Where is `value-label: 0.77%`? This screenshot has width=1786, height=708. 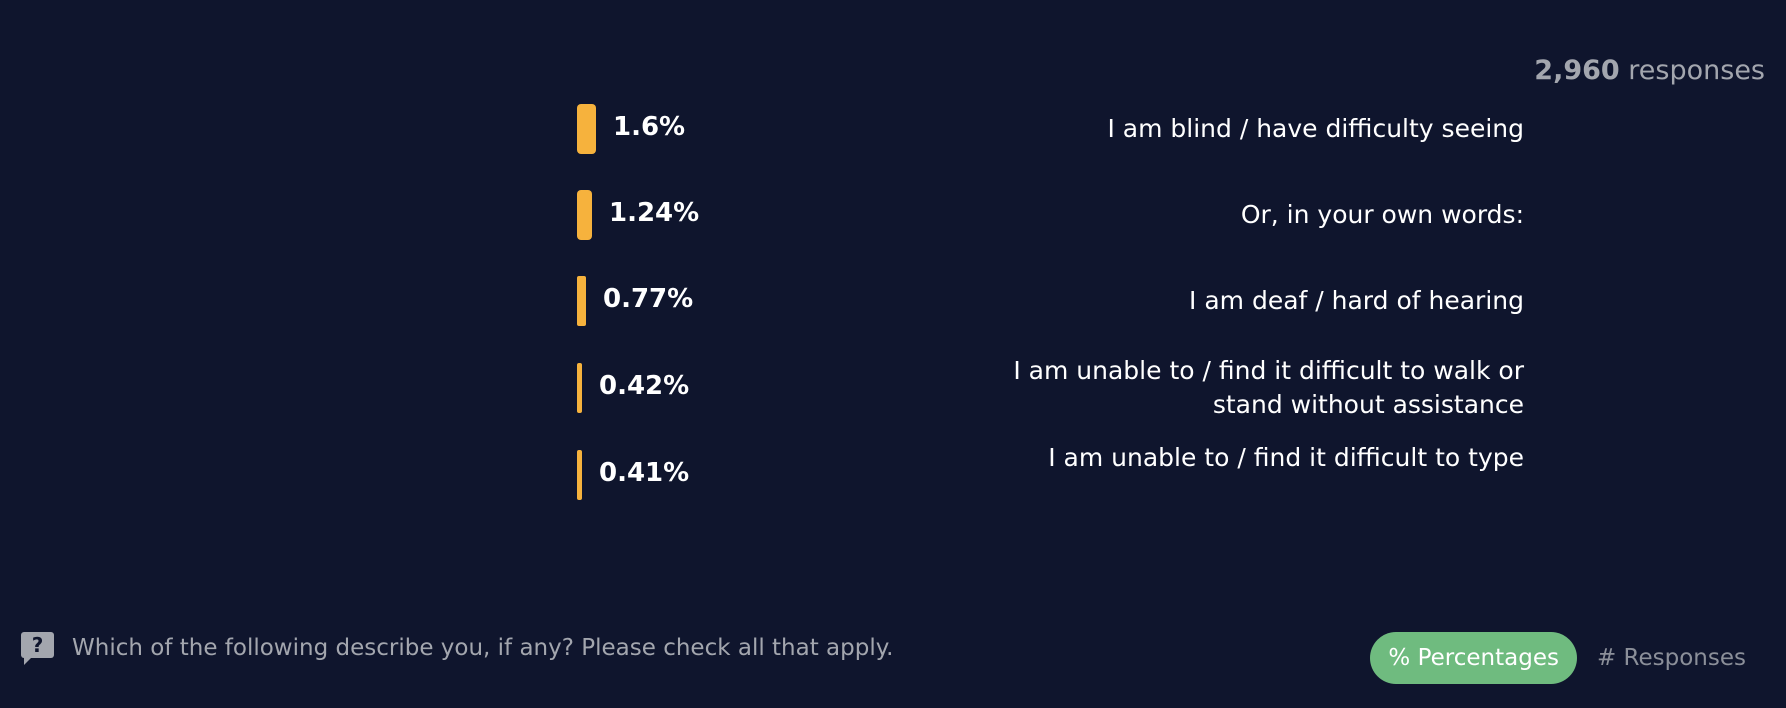
value-label: 0.77% is located at coordinates (648, 299).